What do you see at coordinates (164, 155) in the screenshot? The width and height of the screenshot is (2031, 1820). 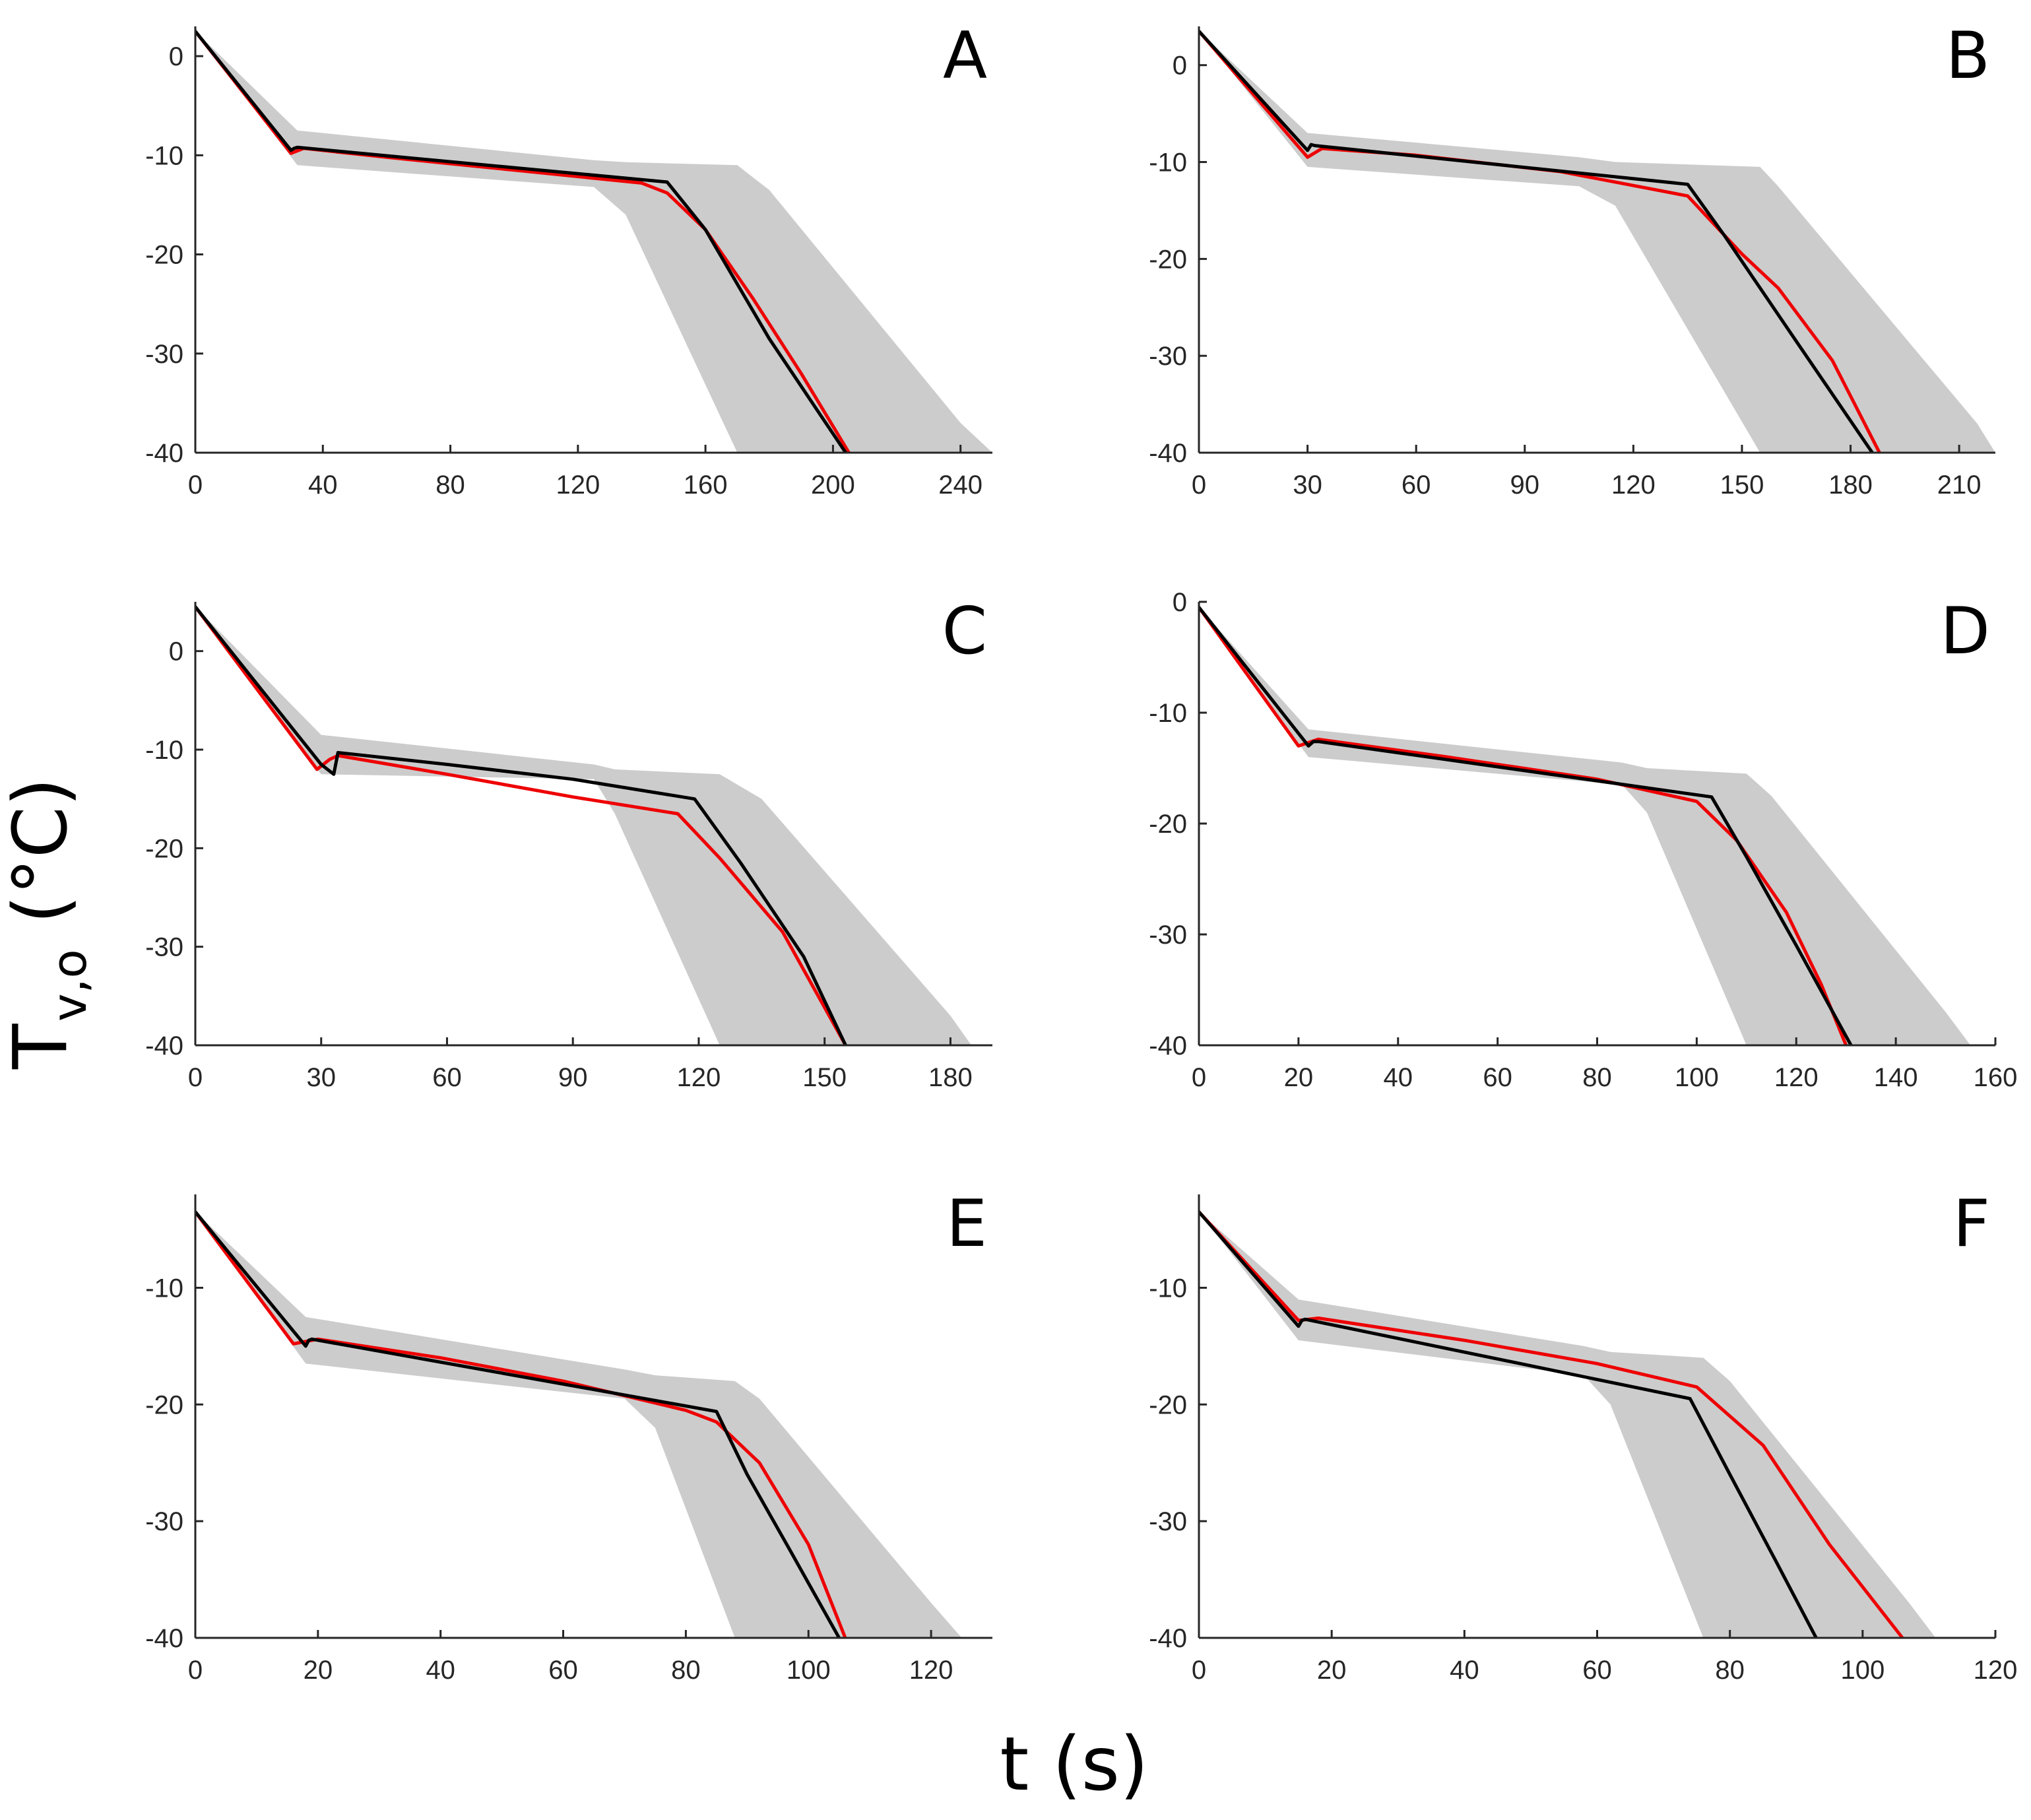 I see `panel-a-y-tick-label: -10` at bounding box center [164, 155].